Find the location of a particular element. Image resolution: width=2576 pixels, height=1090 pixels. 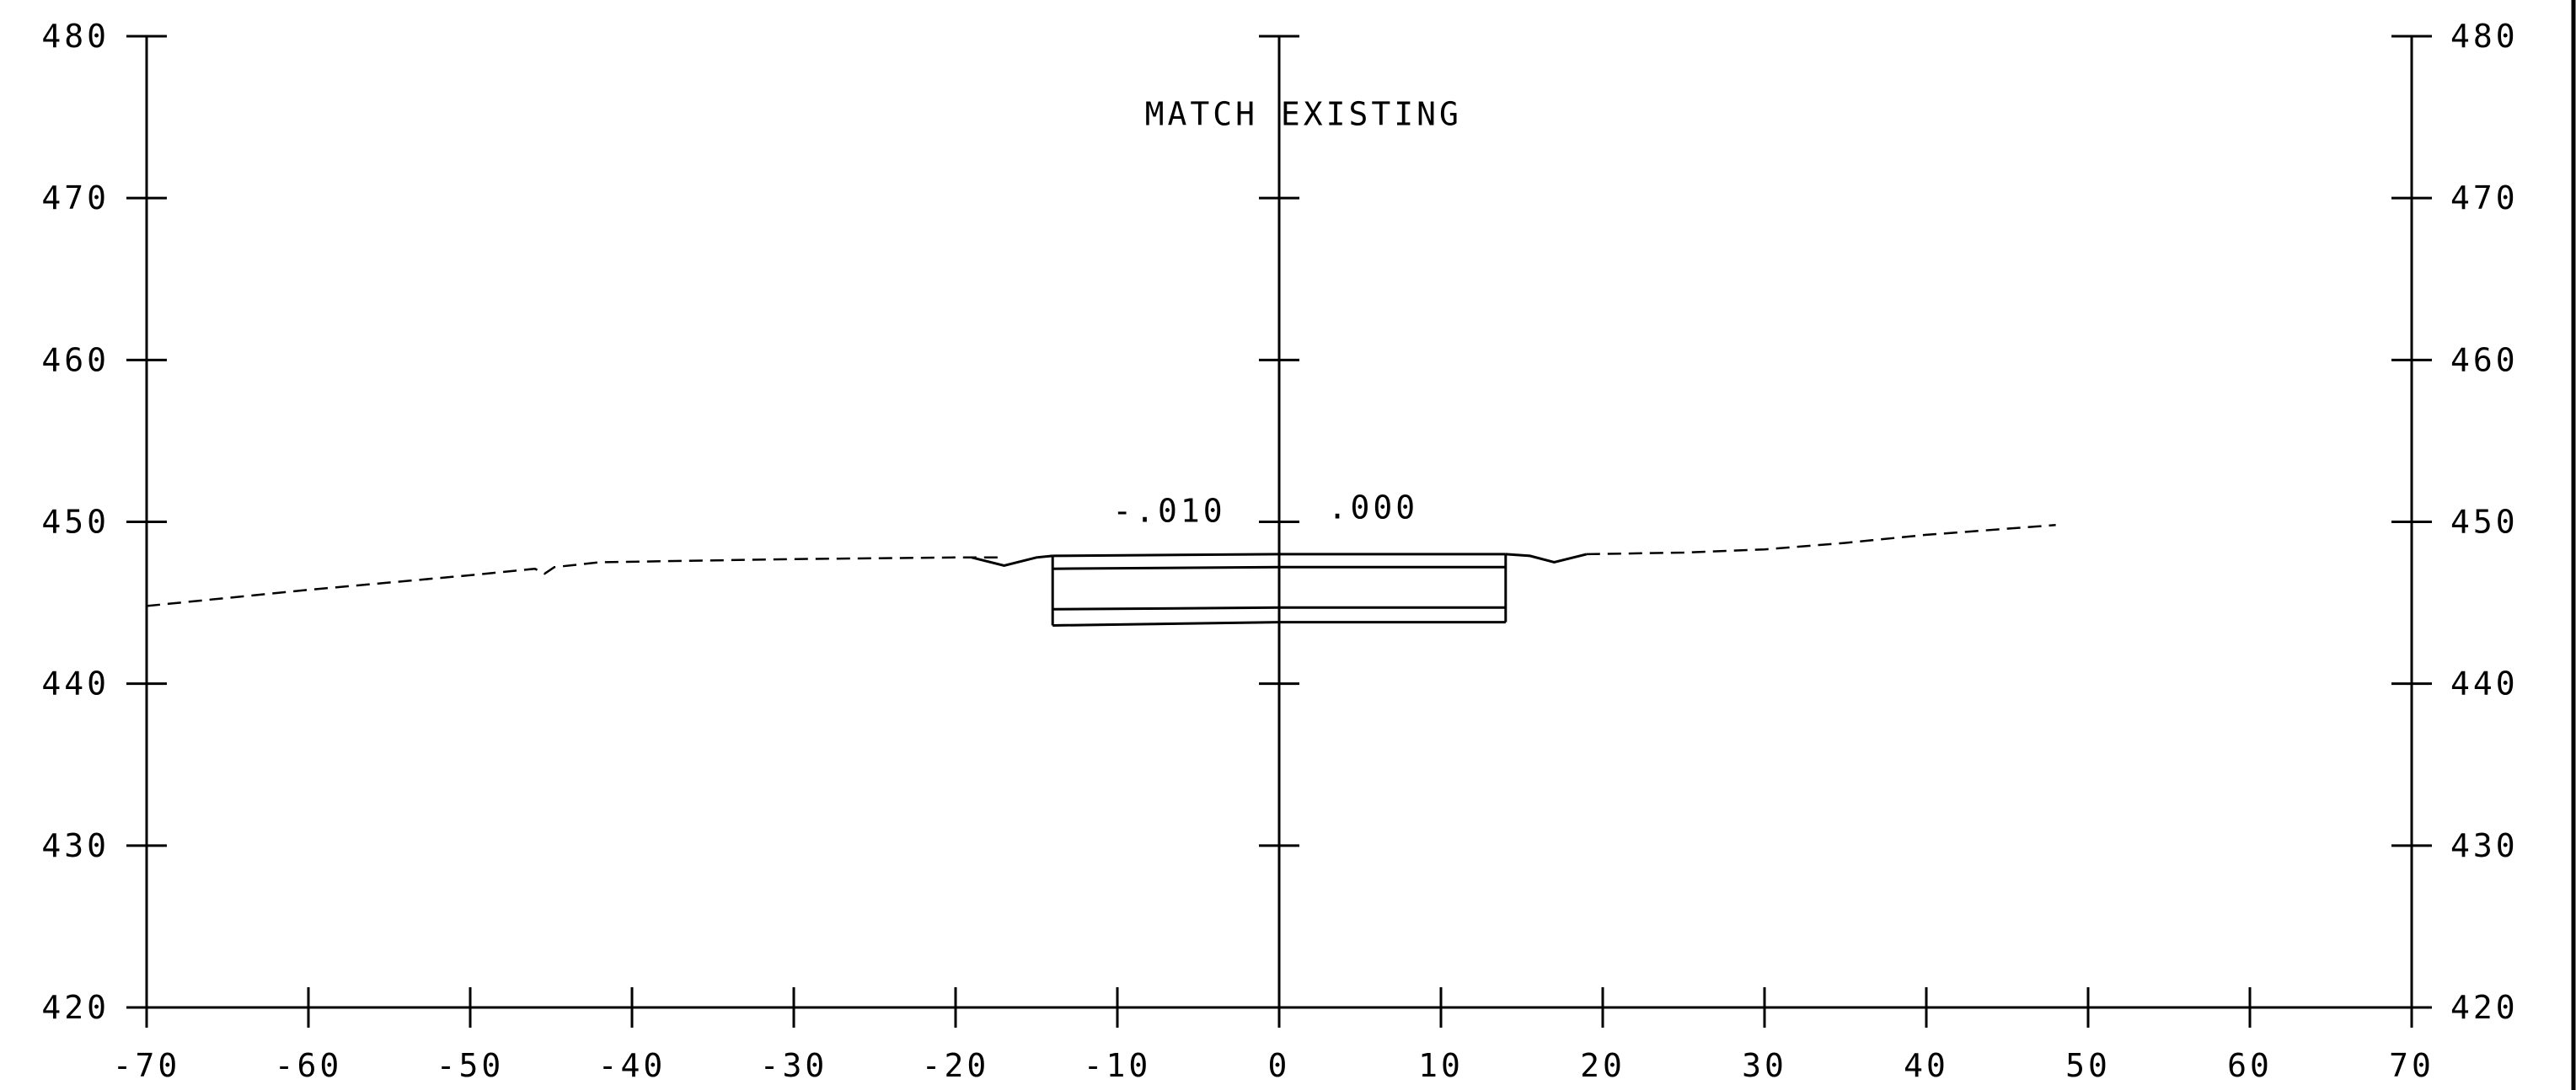

left-y-tick-label: 460 is located at coordinates (75, 359).